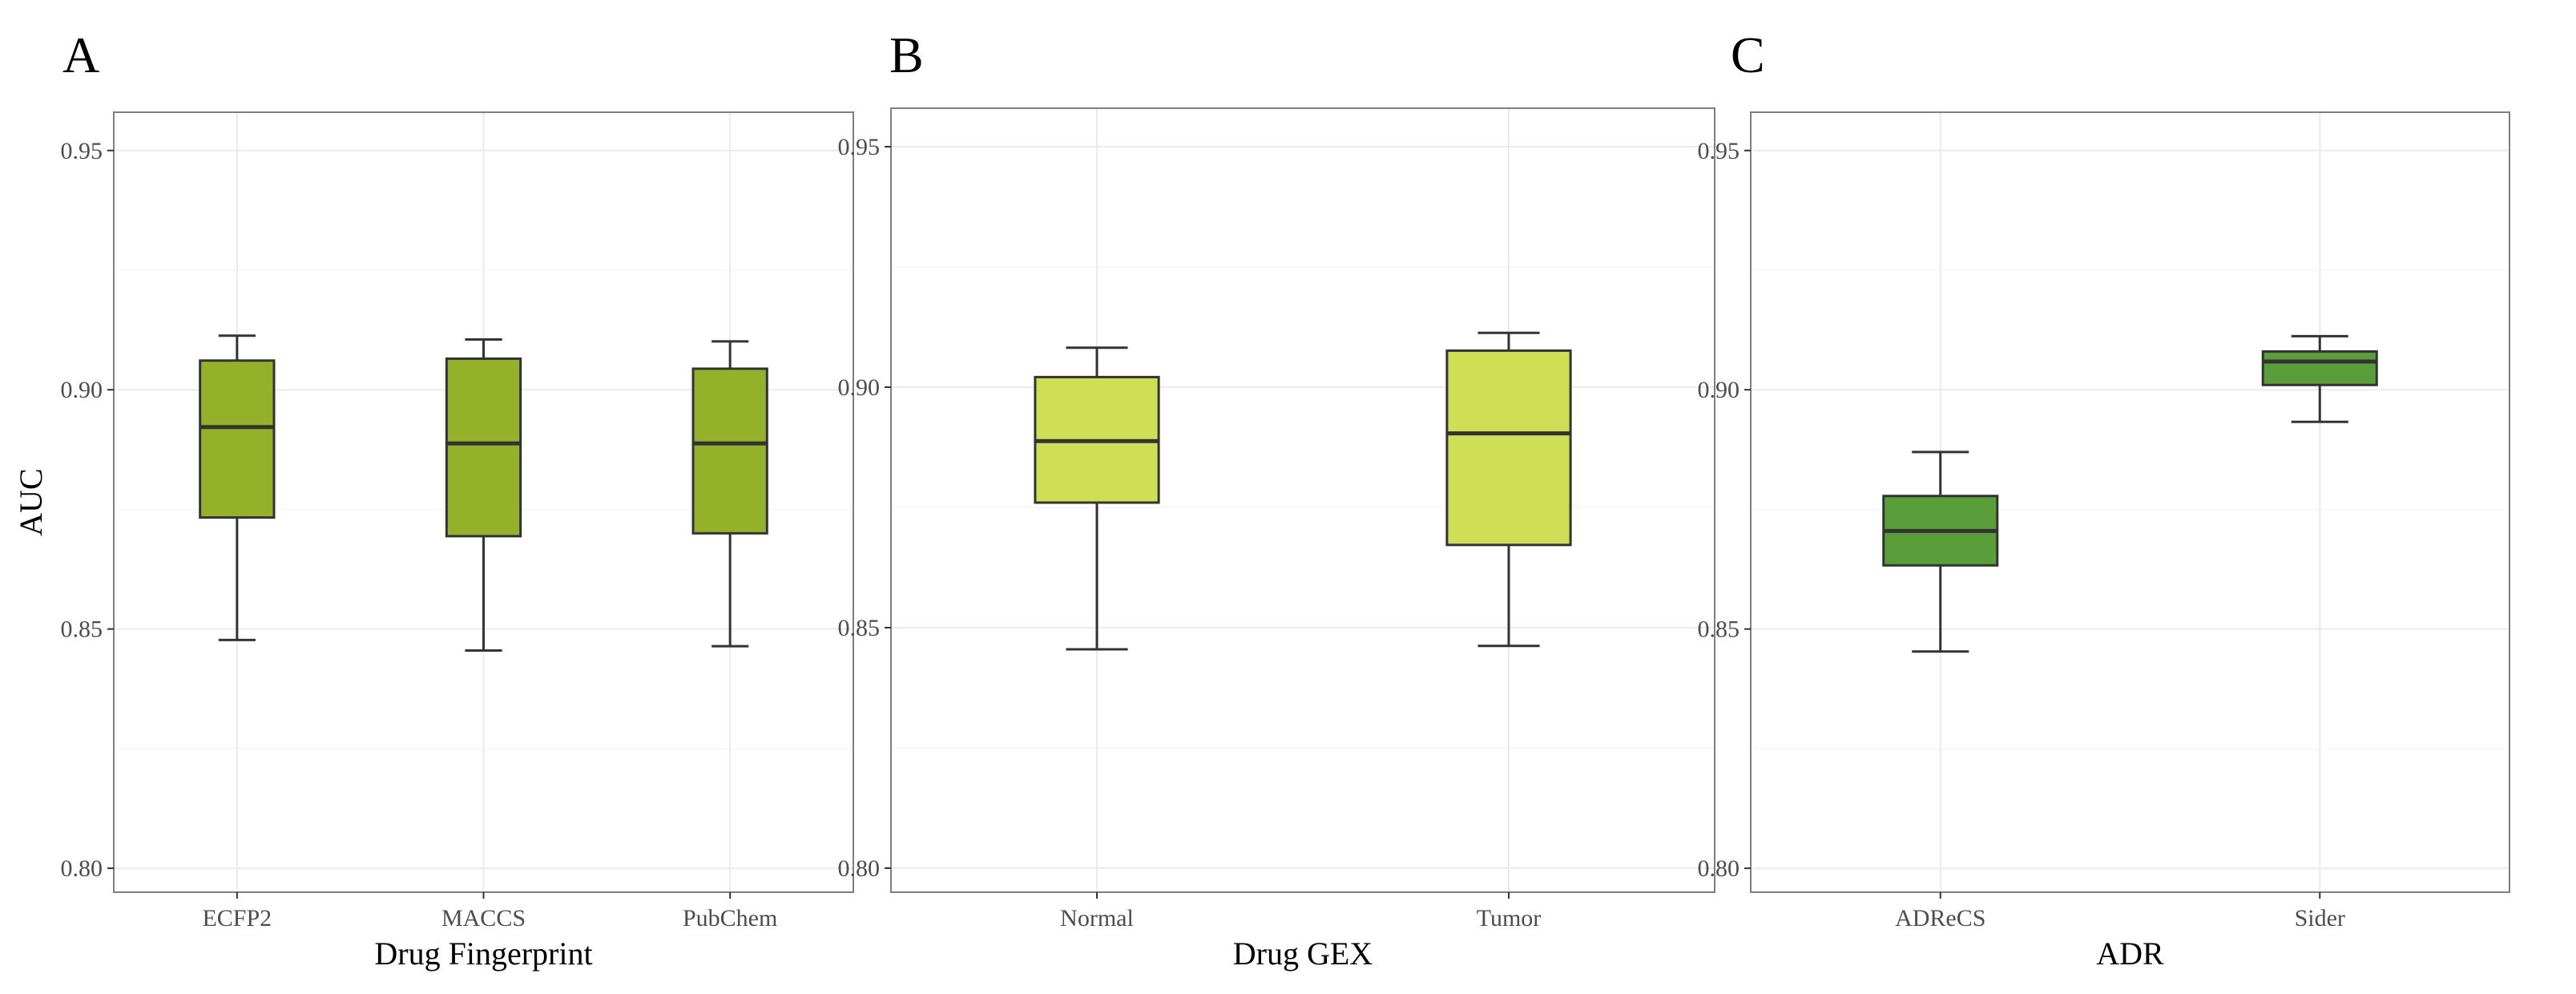 The width and height of the screenshot is (2576, 994). Describe the element at coordinates (31, 501) in the screenshot. I see `y-axis-title: AUC` at that location.